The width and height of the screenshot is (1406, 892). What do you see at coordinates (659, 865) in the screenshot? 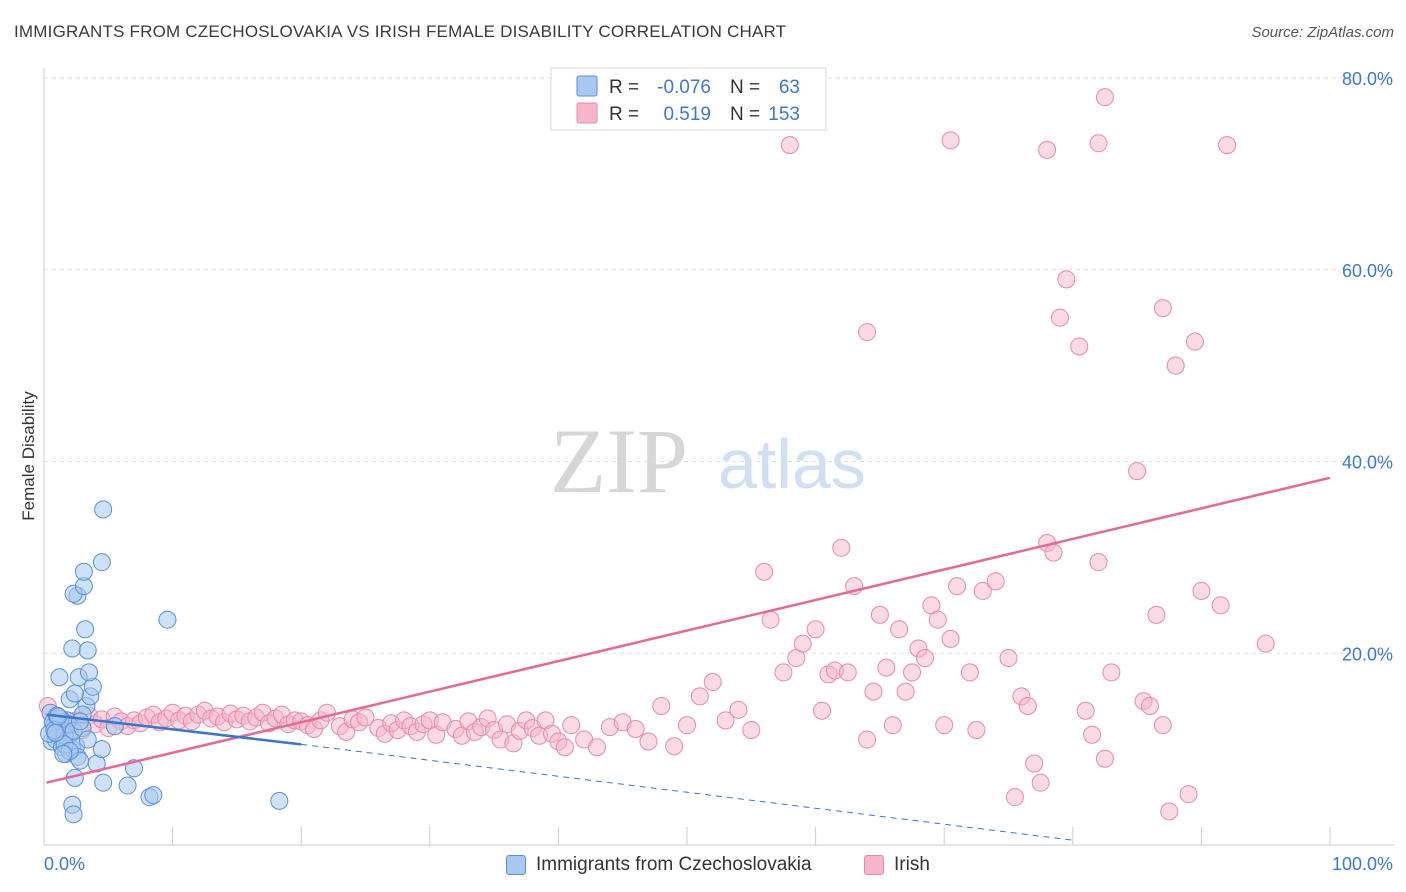
I see `bottom-legend-czech: Immigrants from Czechoslovakia` at bounding box center [659, 865].